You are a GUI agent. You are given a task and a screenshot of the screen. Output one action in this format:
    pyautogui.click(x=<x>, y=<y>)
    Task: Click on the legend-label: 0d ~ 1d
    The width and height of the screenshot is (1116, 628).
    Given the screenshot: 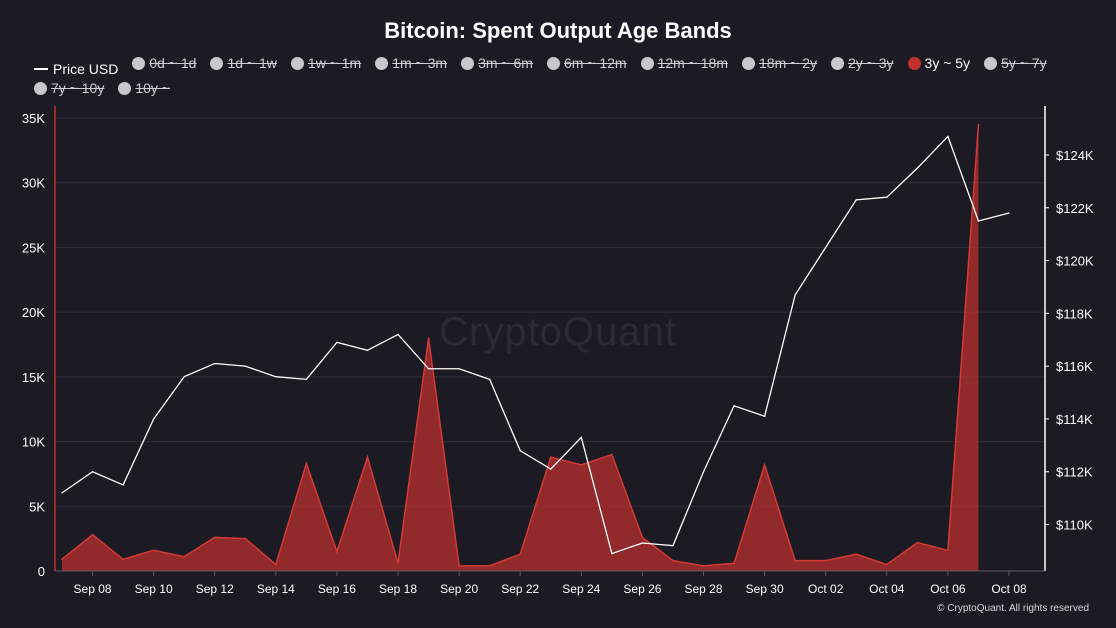 What is the action you would take?
    pyautogui.click(x=173, y=63)
    